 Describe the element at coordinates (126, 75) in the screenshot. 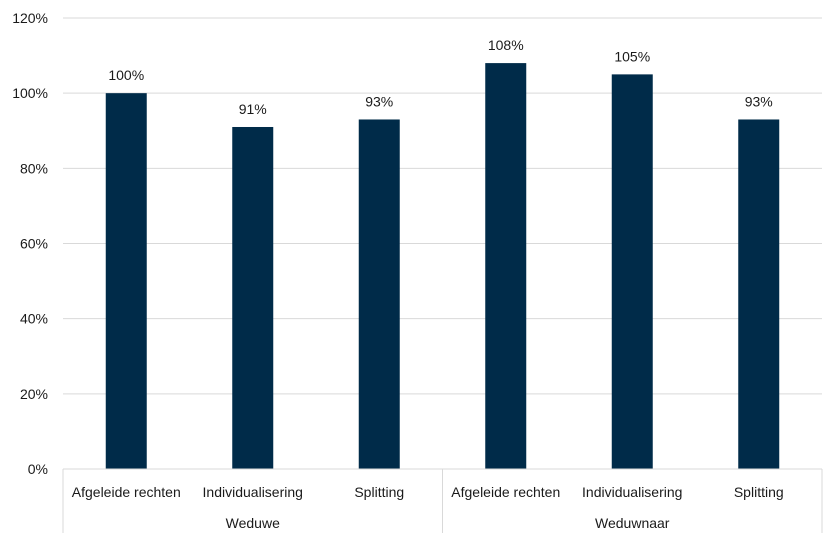

I see `data-label: 100%` at that location.